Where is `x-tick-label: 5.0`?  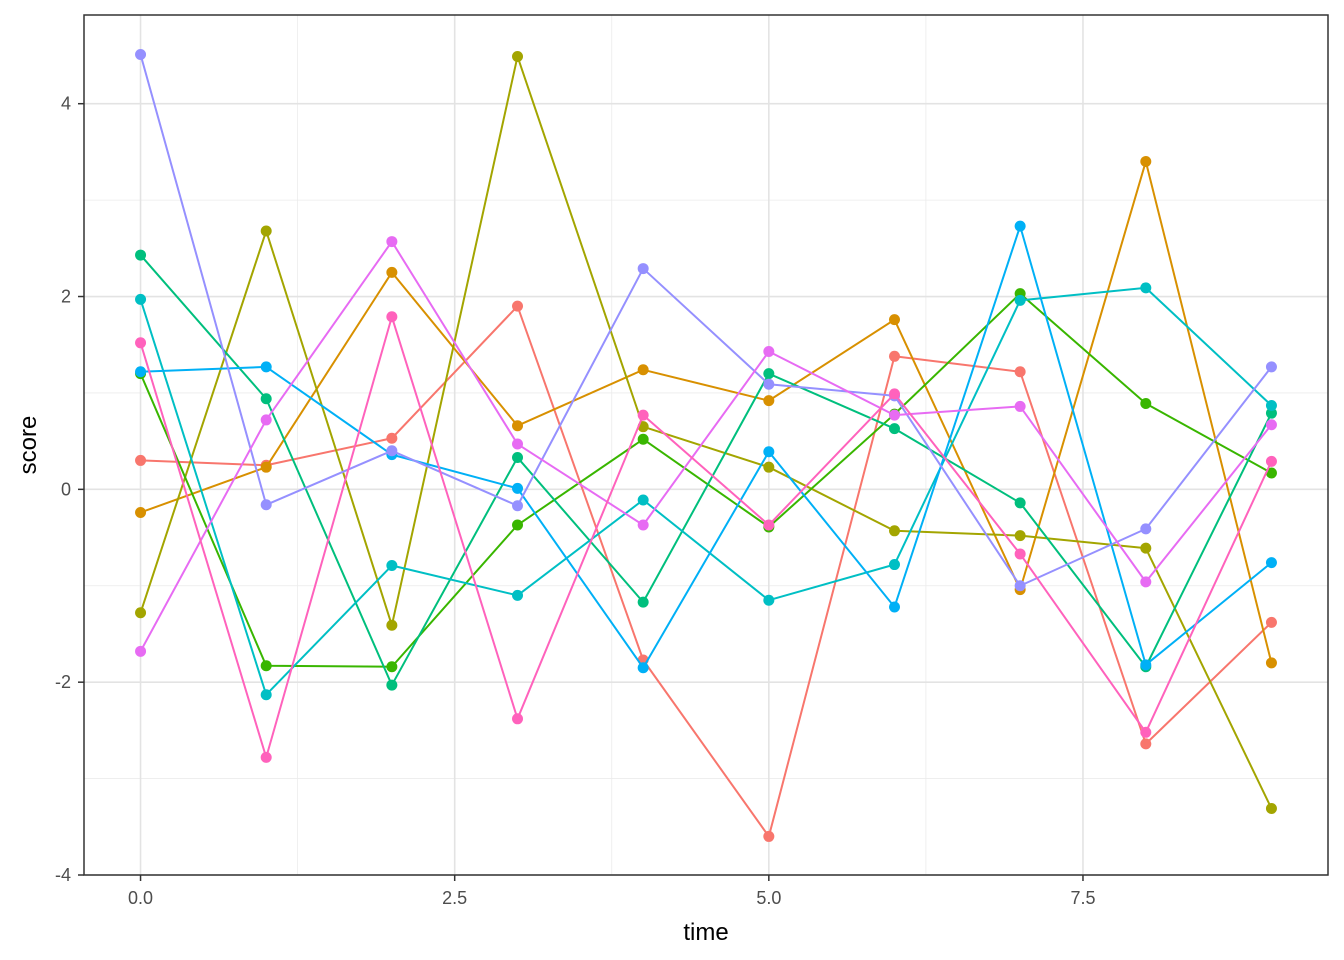 x-tick-label: 5.0 is located at coordinates (768, 898).